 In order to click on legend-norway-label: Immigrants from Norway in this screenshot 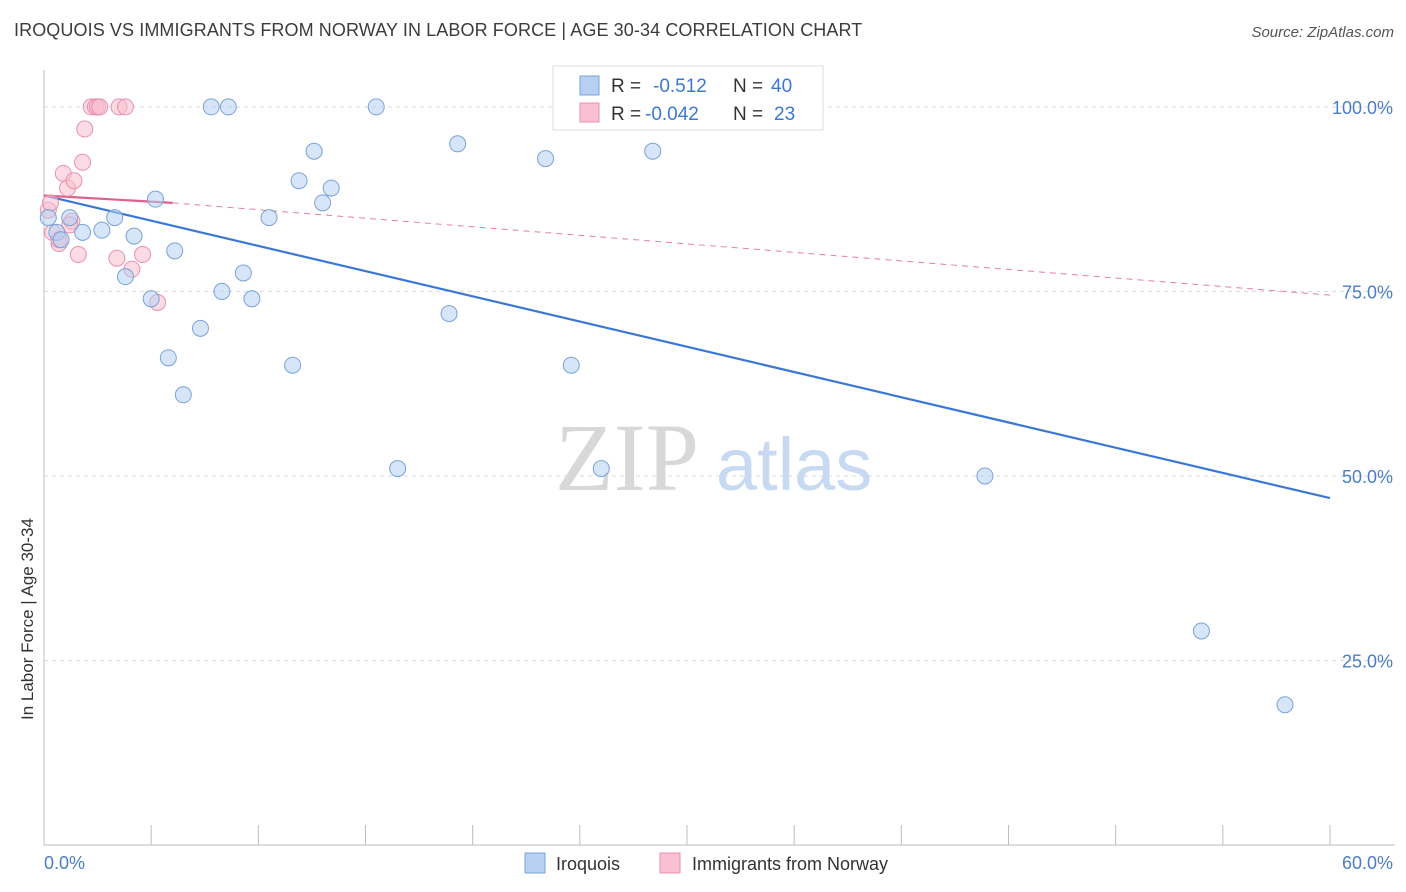, I will do `click(790, 864)`.